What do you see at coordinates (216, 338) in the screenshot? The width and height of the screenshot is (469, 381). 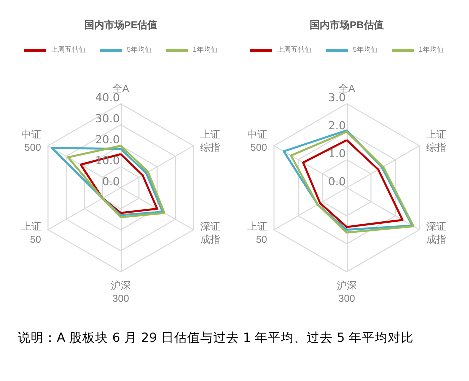 I see `text: 说明：A 股板块 6 月 29 日估值与过去 1 年平均、过去 5 年平均对比` at bounding box center [216, 338].